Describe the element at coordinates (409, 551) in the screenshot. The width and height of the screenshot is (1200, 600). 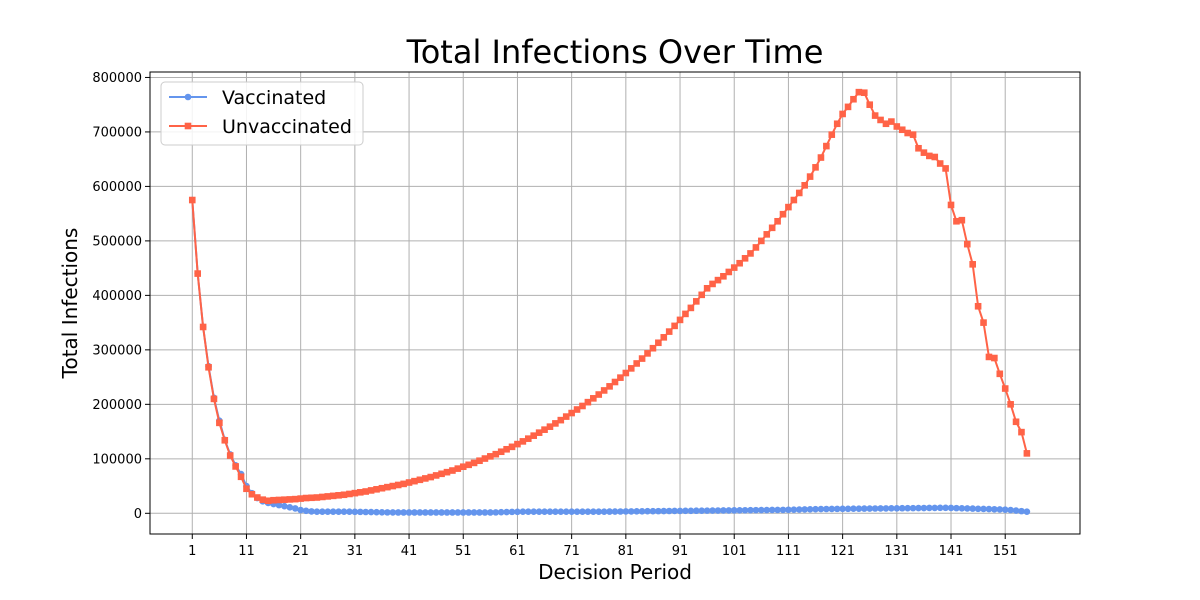
I see `x-tick-label: 41` at that location.